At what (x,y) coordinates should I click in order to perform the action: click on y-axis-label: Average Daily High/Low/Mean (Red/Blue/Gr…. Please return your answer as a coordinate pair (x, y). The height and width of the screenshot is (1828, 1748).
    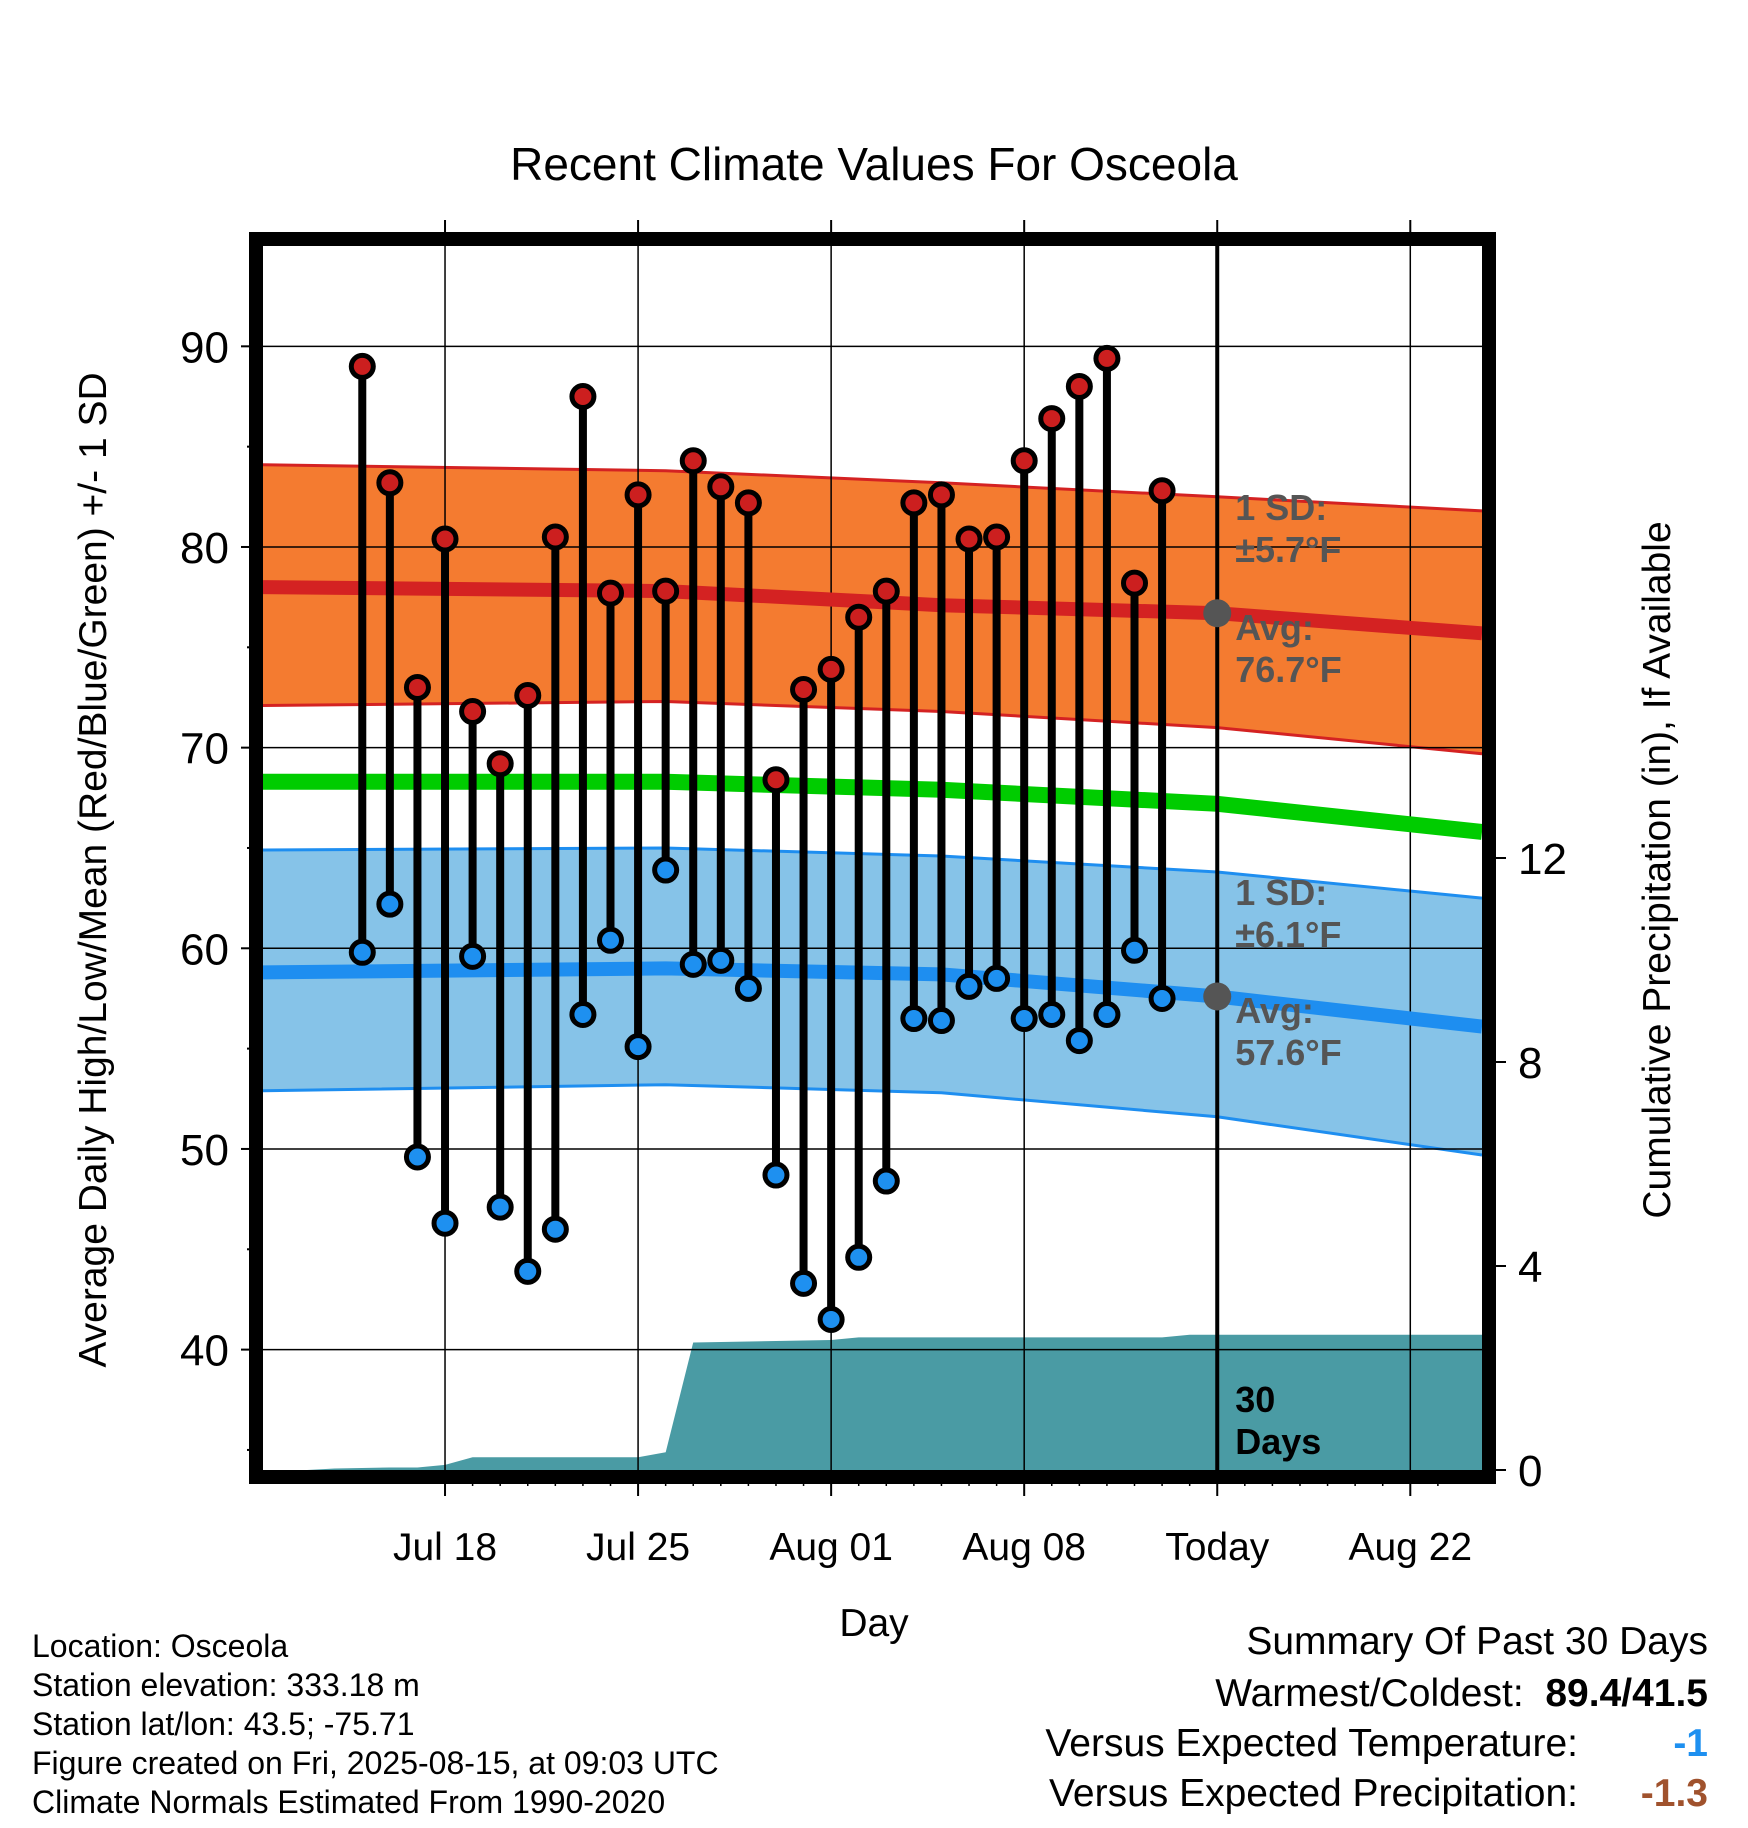
    Looking at the image, I should click on (93, 869).